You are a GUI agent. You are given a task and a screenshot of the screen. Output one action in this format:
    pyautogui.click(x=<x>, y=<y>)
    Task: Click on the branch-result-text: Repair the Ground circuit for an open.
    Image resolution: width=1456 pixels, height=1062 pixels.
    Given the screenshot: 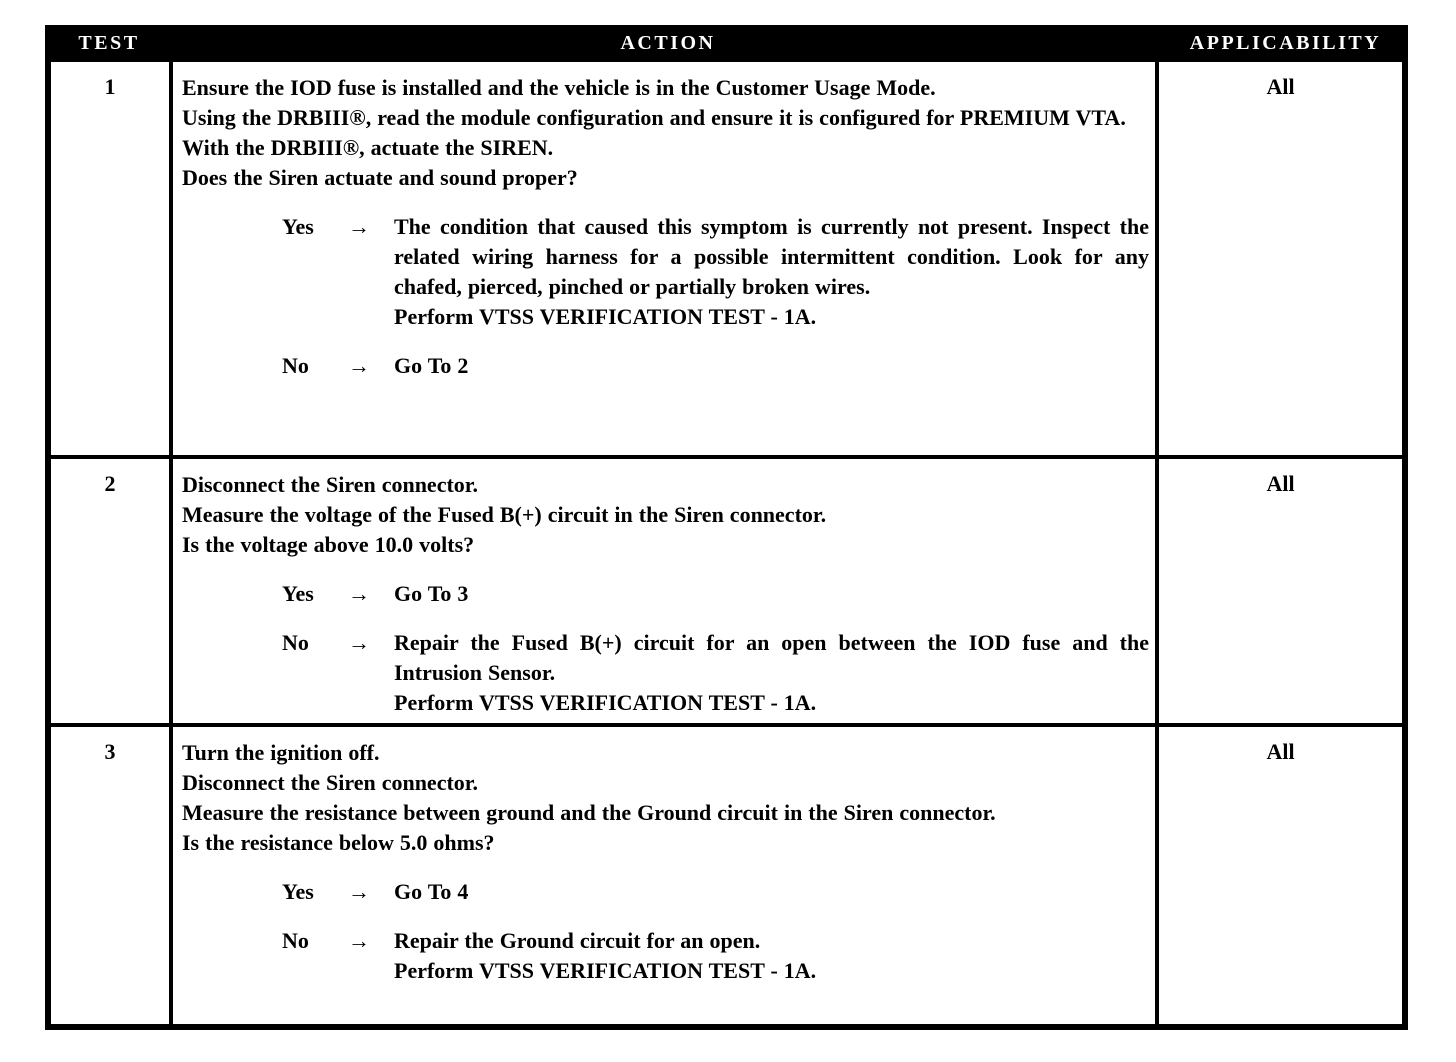 What is the action you would take?
    pyautogui.click(x=577, y=940)
    